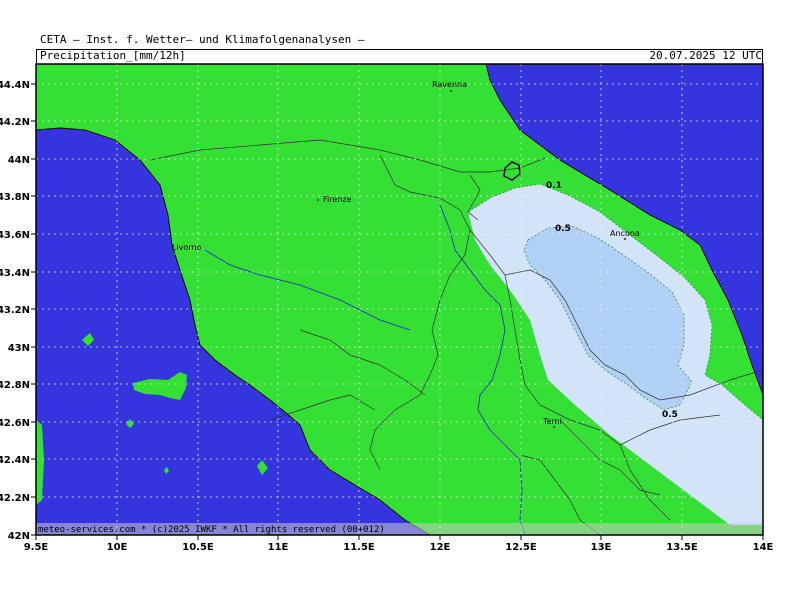 This screenshot has width=800, height=600. Describe the element at coordinates (15, 498) in the screenshot. I see `lat-label-42-2n: 42.2N` at that location.